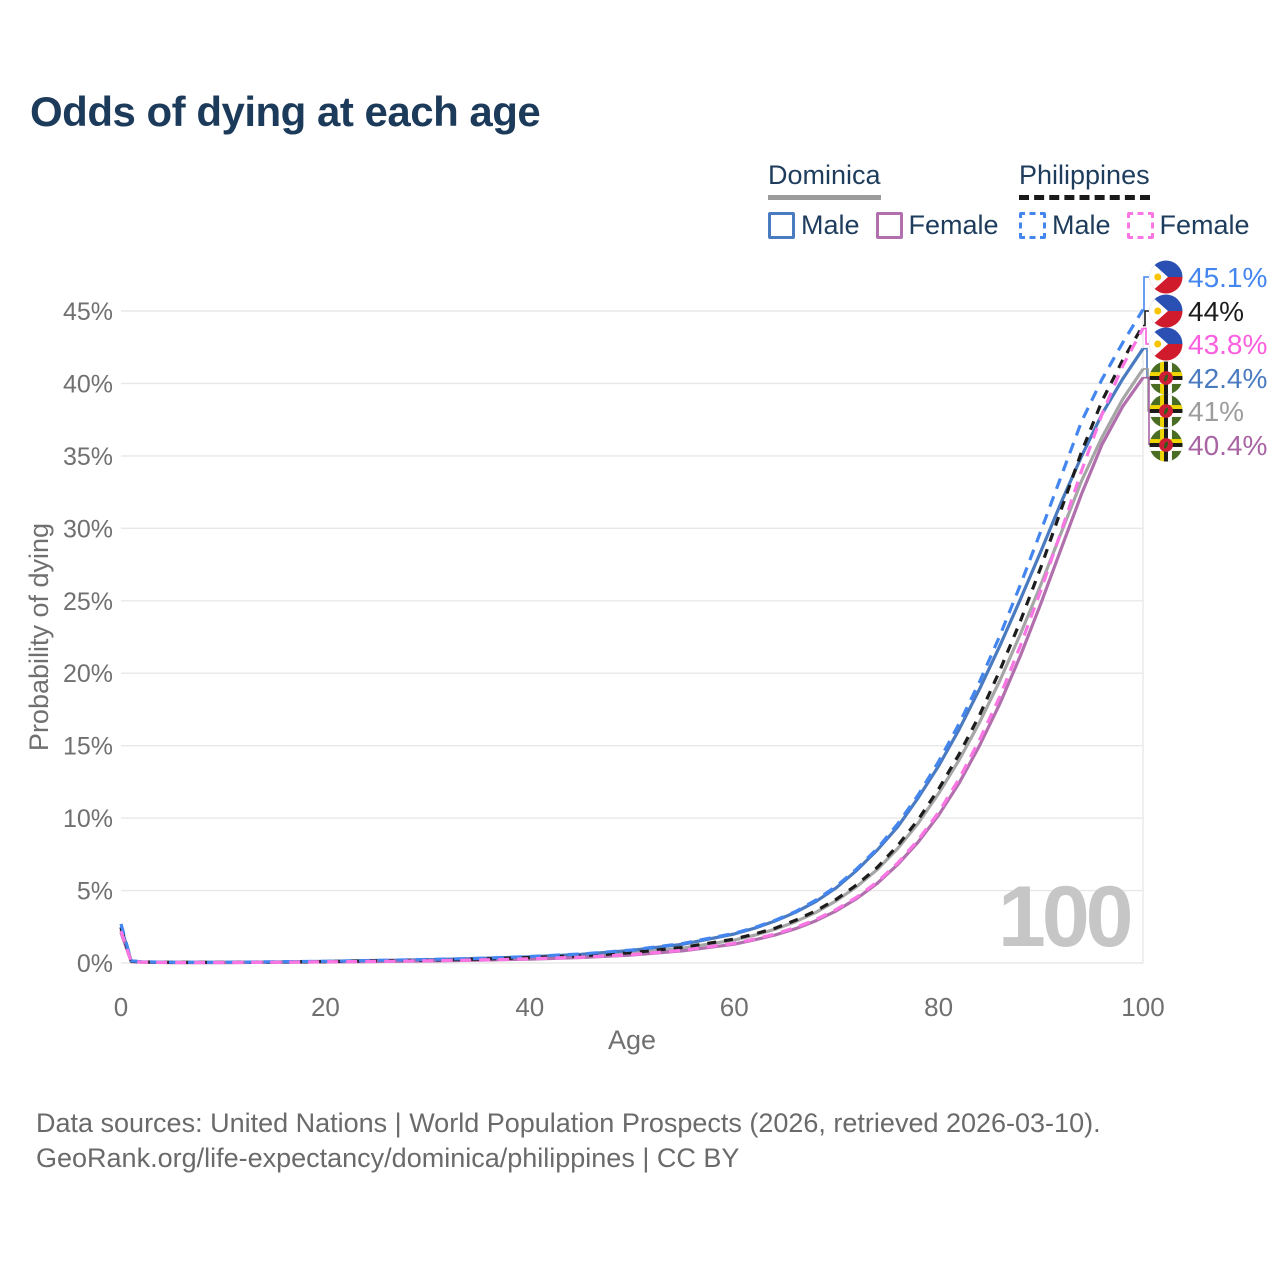 The image size is (1280, 1280). Describe the element at coordinates (734, 1007) in the screenshot. I see `x-tick-label: 60` at that location.